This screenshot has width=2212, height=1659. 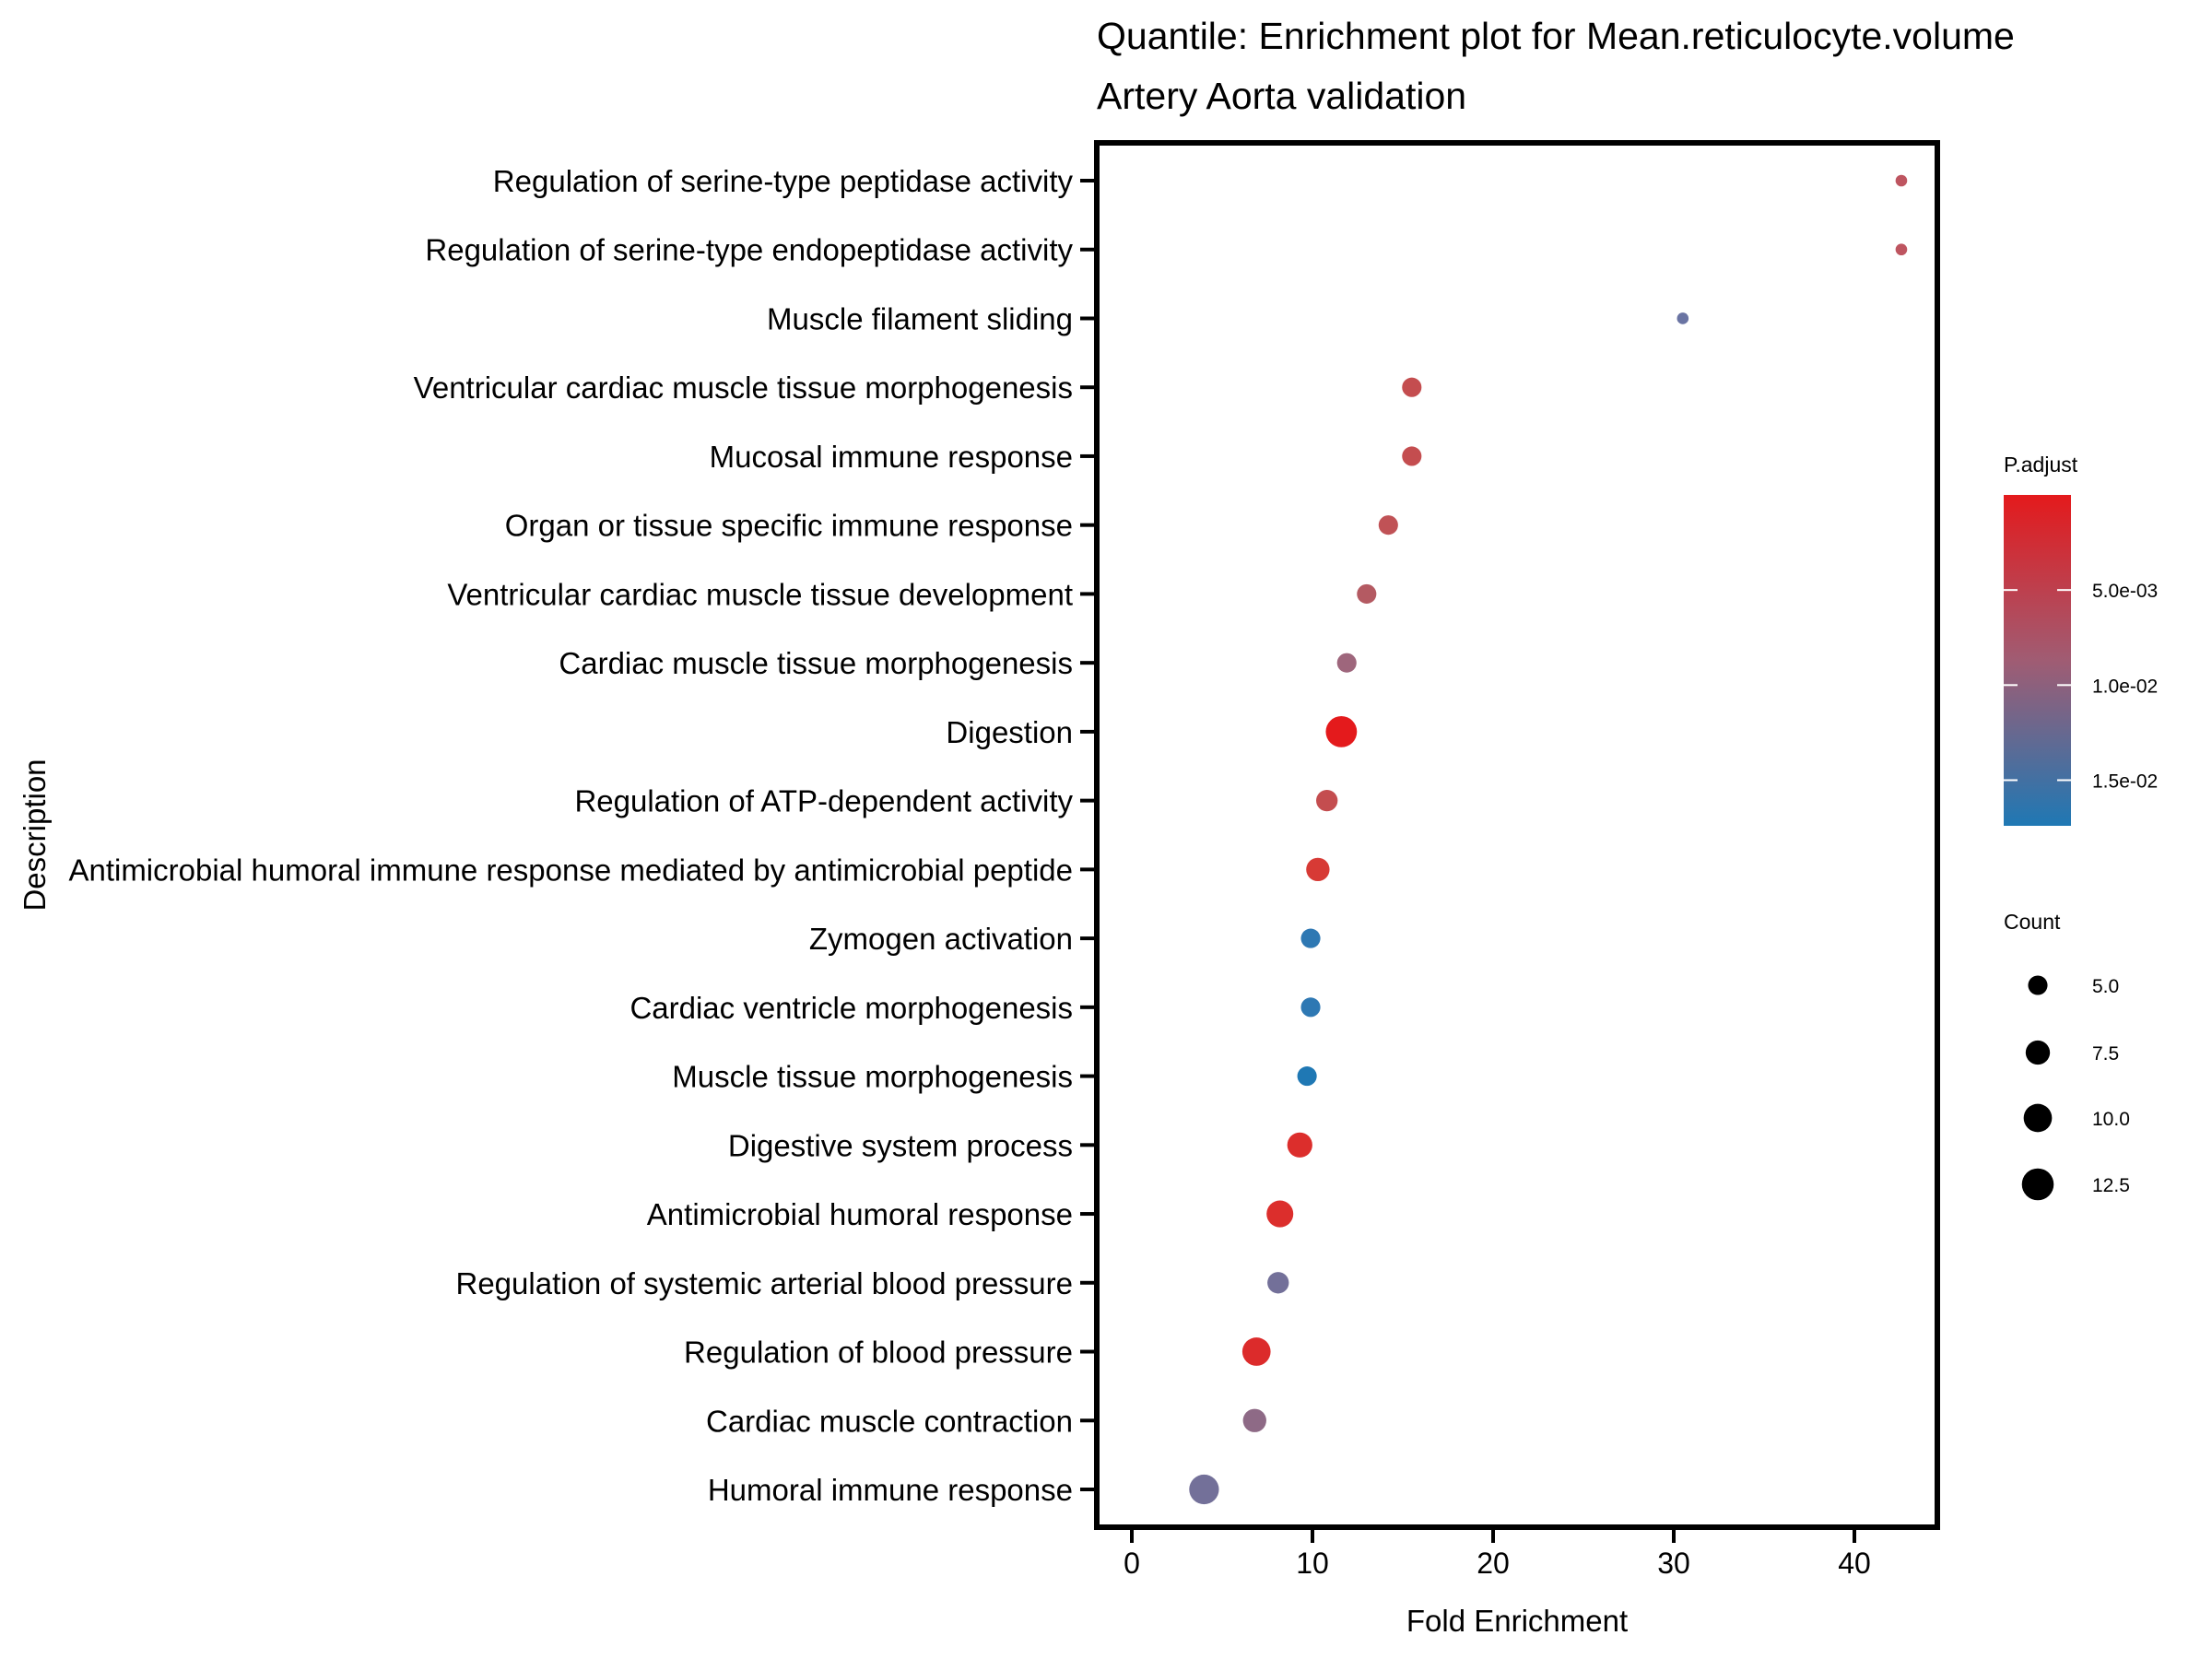 I want to click on y-tick-label: Regulation of blood pressure, so click(x=878, y=1352).